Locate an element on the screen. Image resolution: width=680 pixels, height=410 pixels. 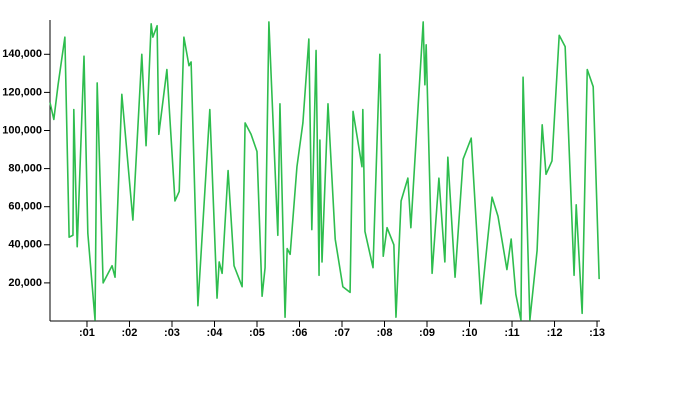
x-tick-label: :02 is located at coordinates (130, 333).